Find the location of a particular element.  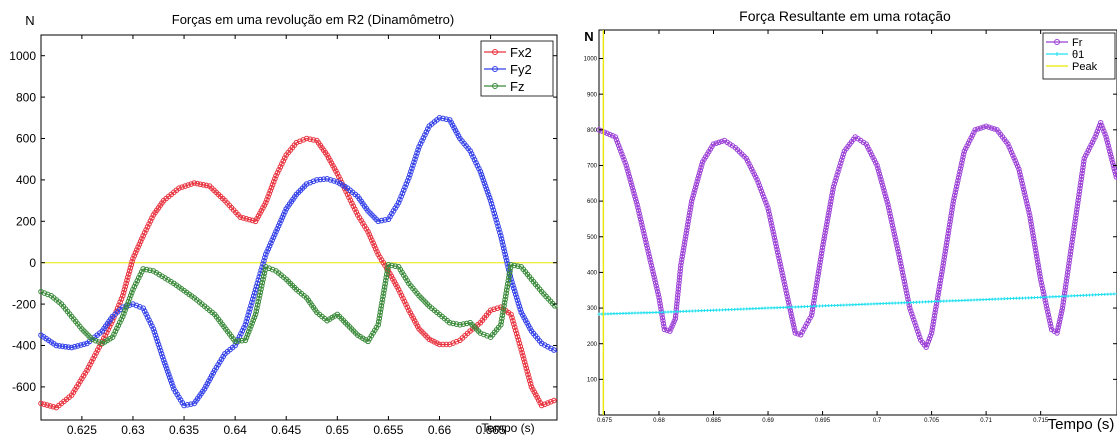

chart-left-xlabel: Tempo (s) is located at coordinates (507, 428).